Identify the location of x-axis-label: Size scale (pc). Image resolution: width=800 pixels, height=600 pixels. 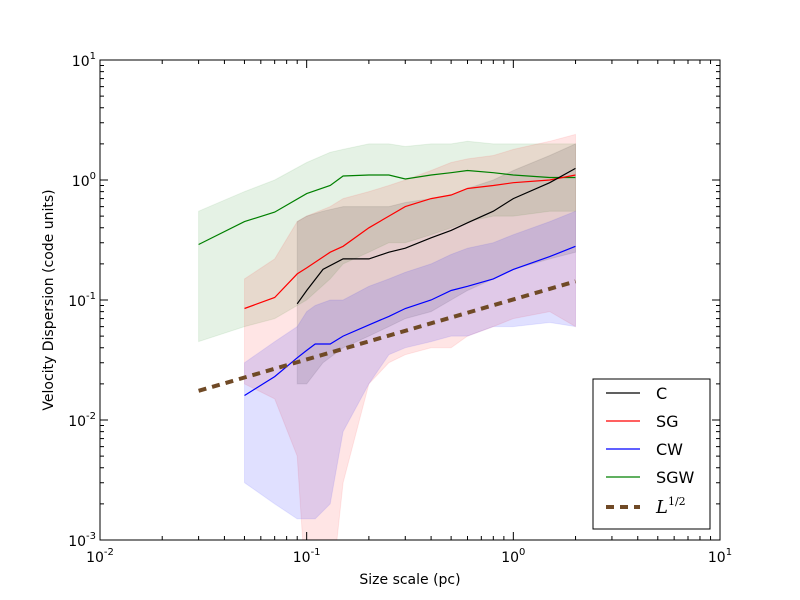
(409, 580).